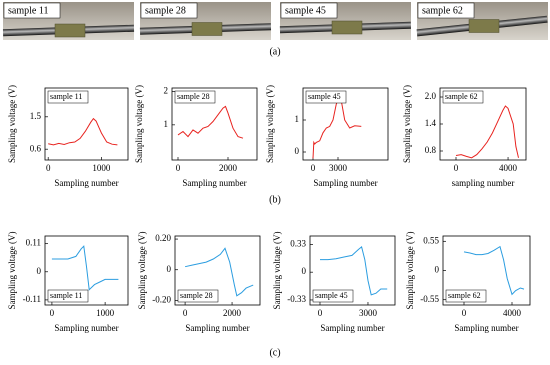 This screenshot has width=550, height=365. I want to click on y-tick-label: -0.33, so click(296, 299).